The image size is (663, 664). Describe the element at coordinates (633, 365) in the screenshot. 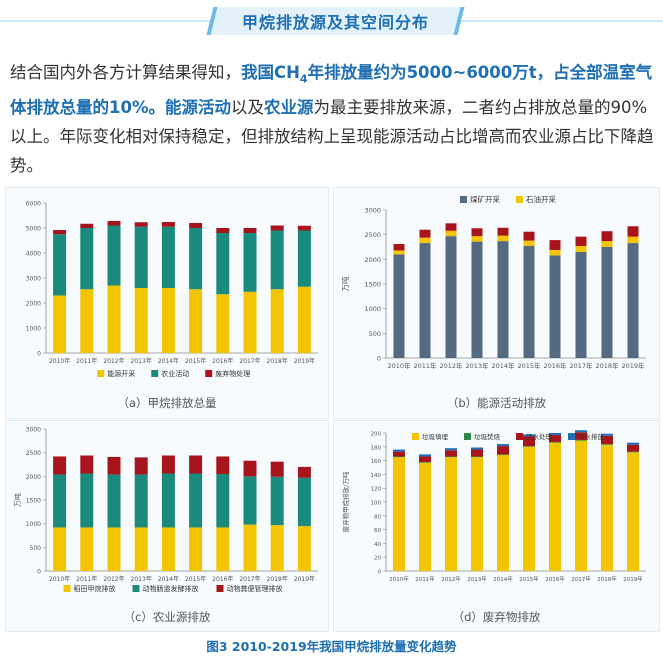

I see `x-tick-label: 2019年` at that location.